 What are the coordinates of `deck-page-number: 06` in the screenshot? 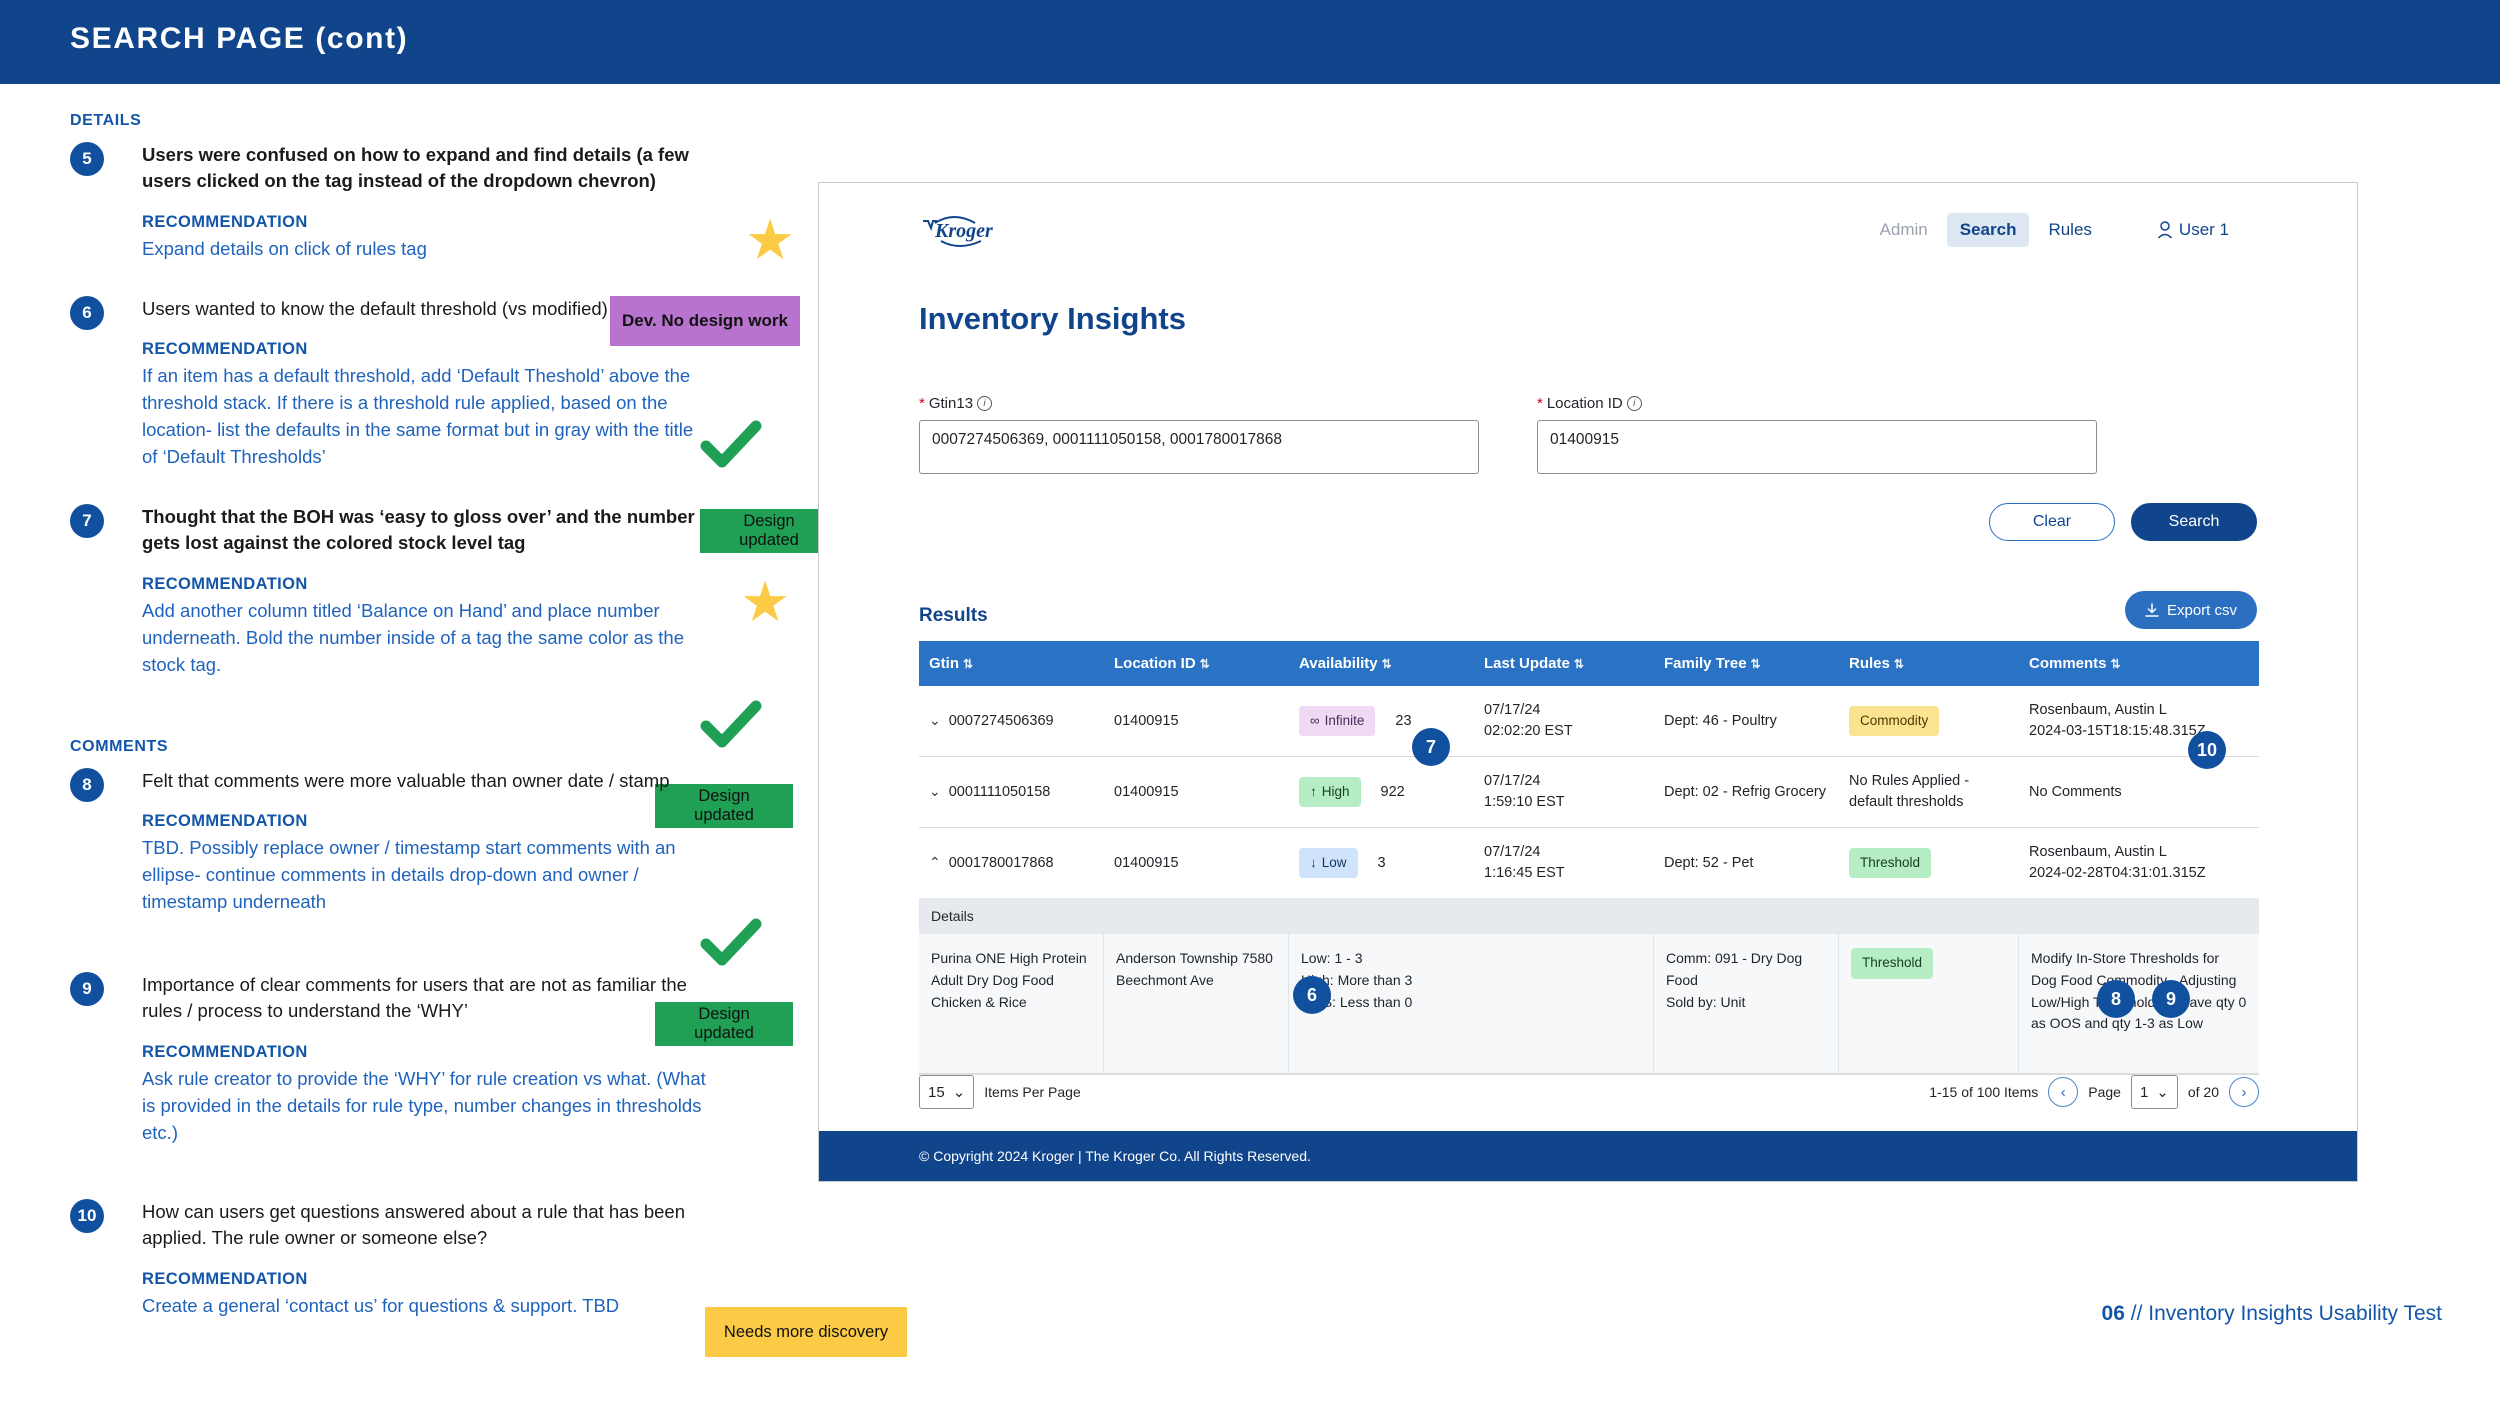 It's located at (2113, 1313).